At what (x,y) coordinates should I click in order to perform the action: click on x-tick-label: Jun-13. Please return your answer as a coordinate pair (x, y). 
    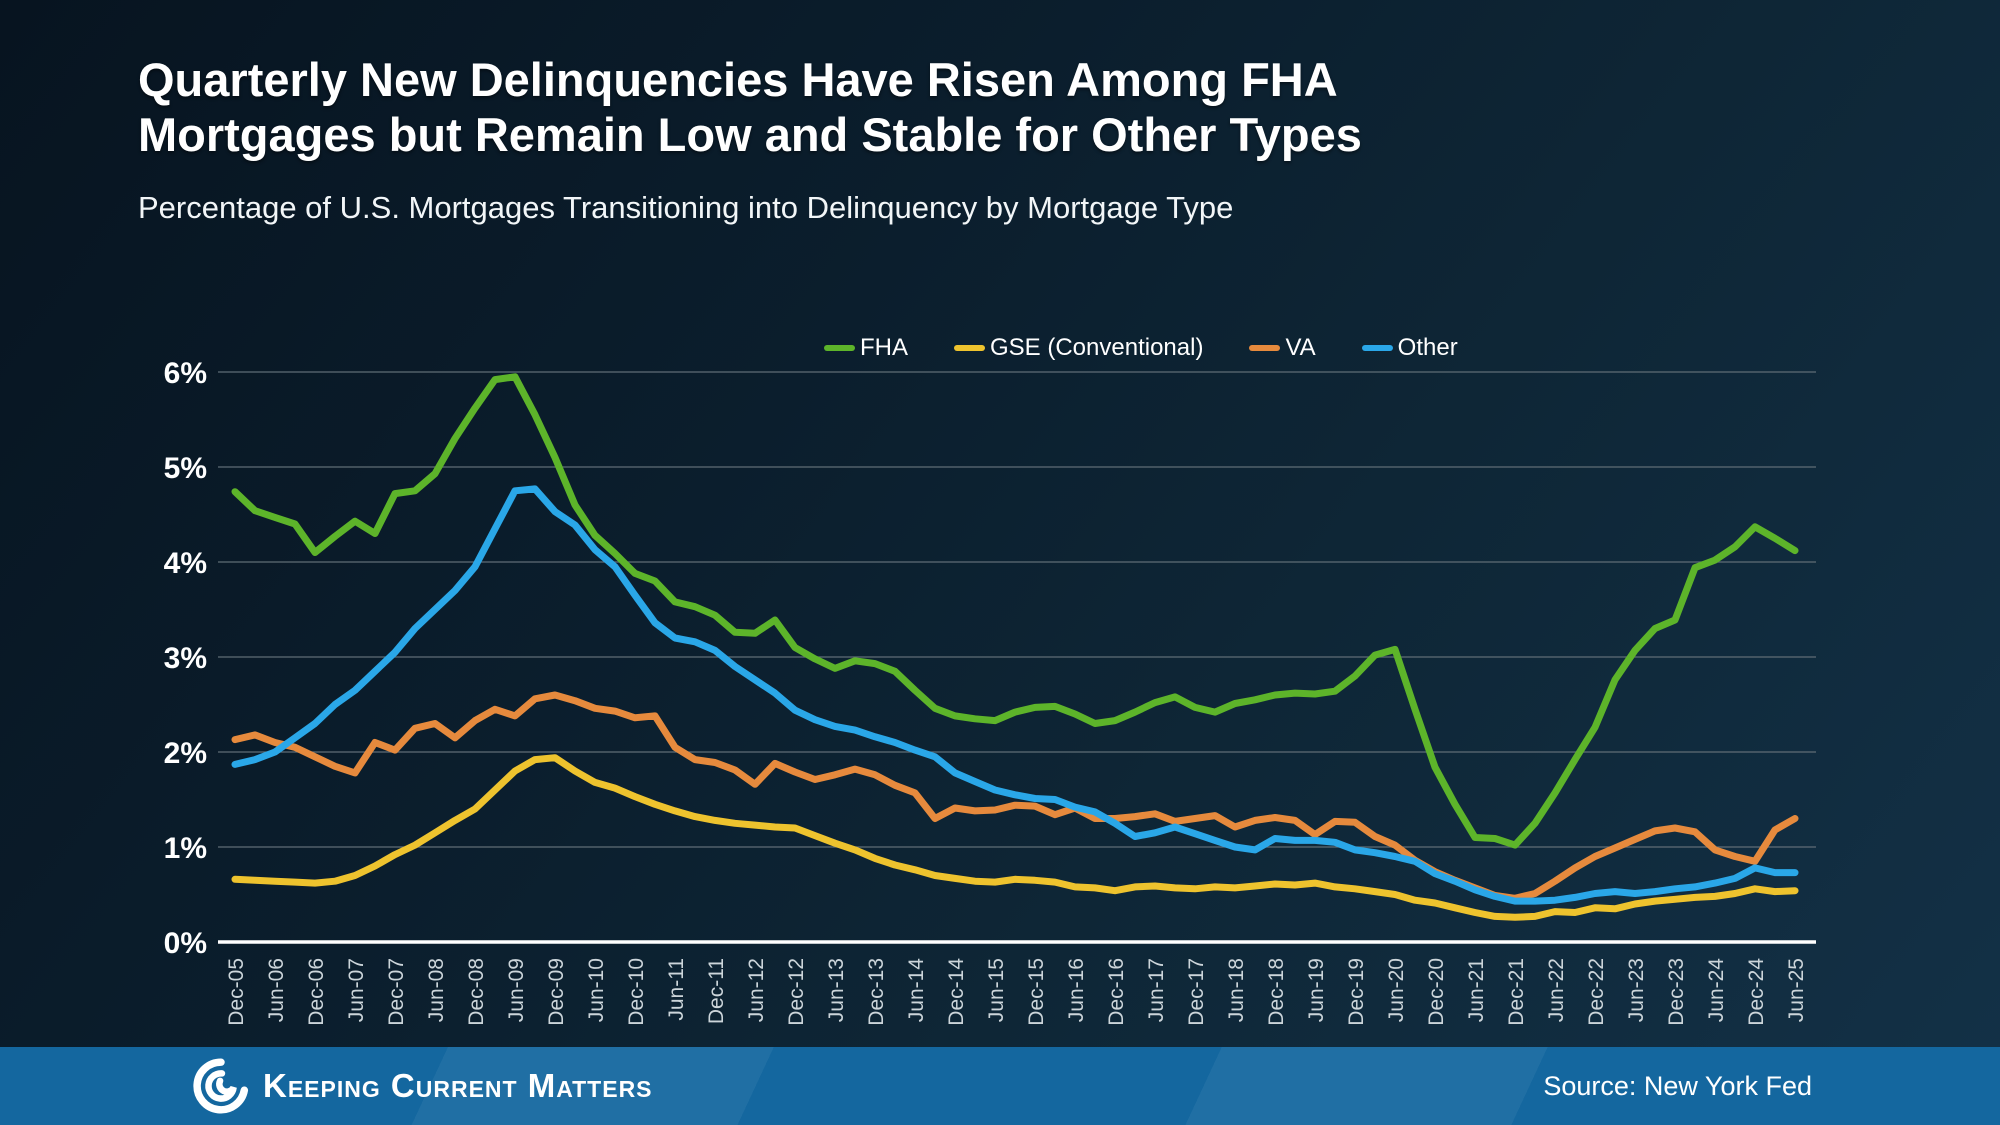
    Looking at the image, I should click on (836, 990).